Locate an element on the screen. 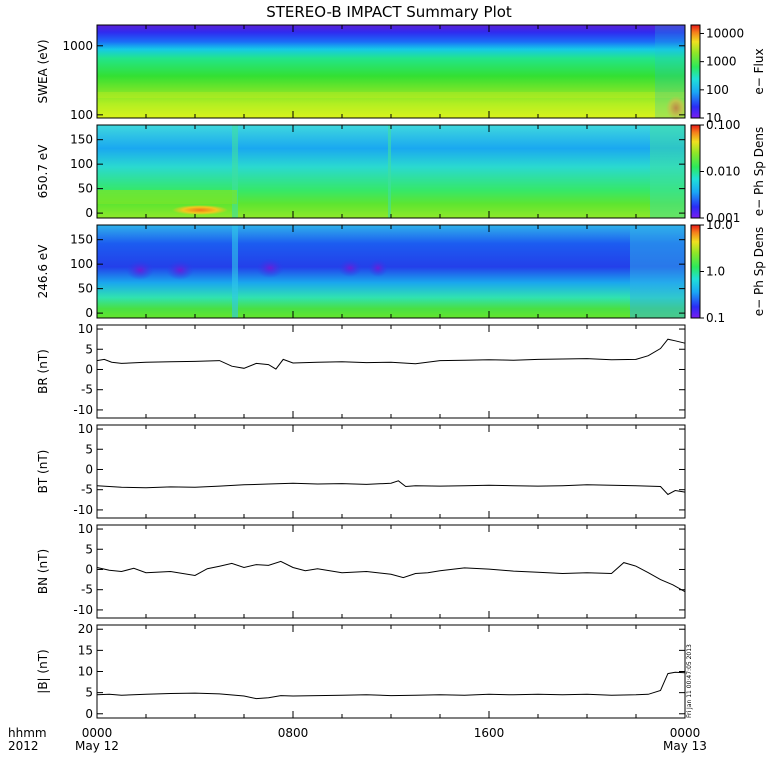 This screenshot has height=780, width=780. panel-5-frame is located at coordinates (391, 571).